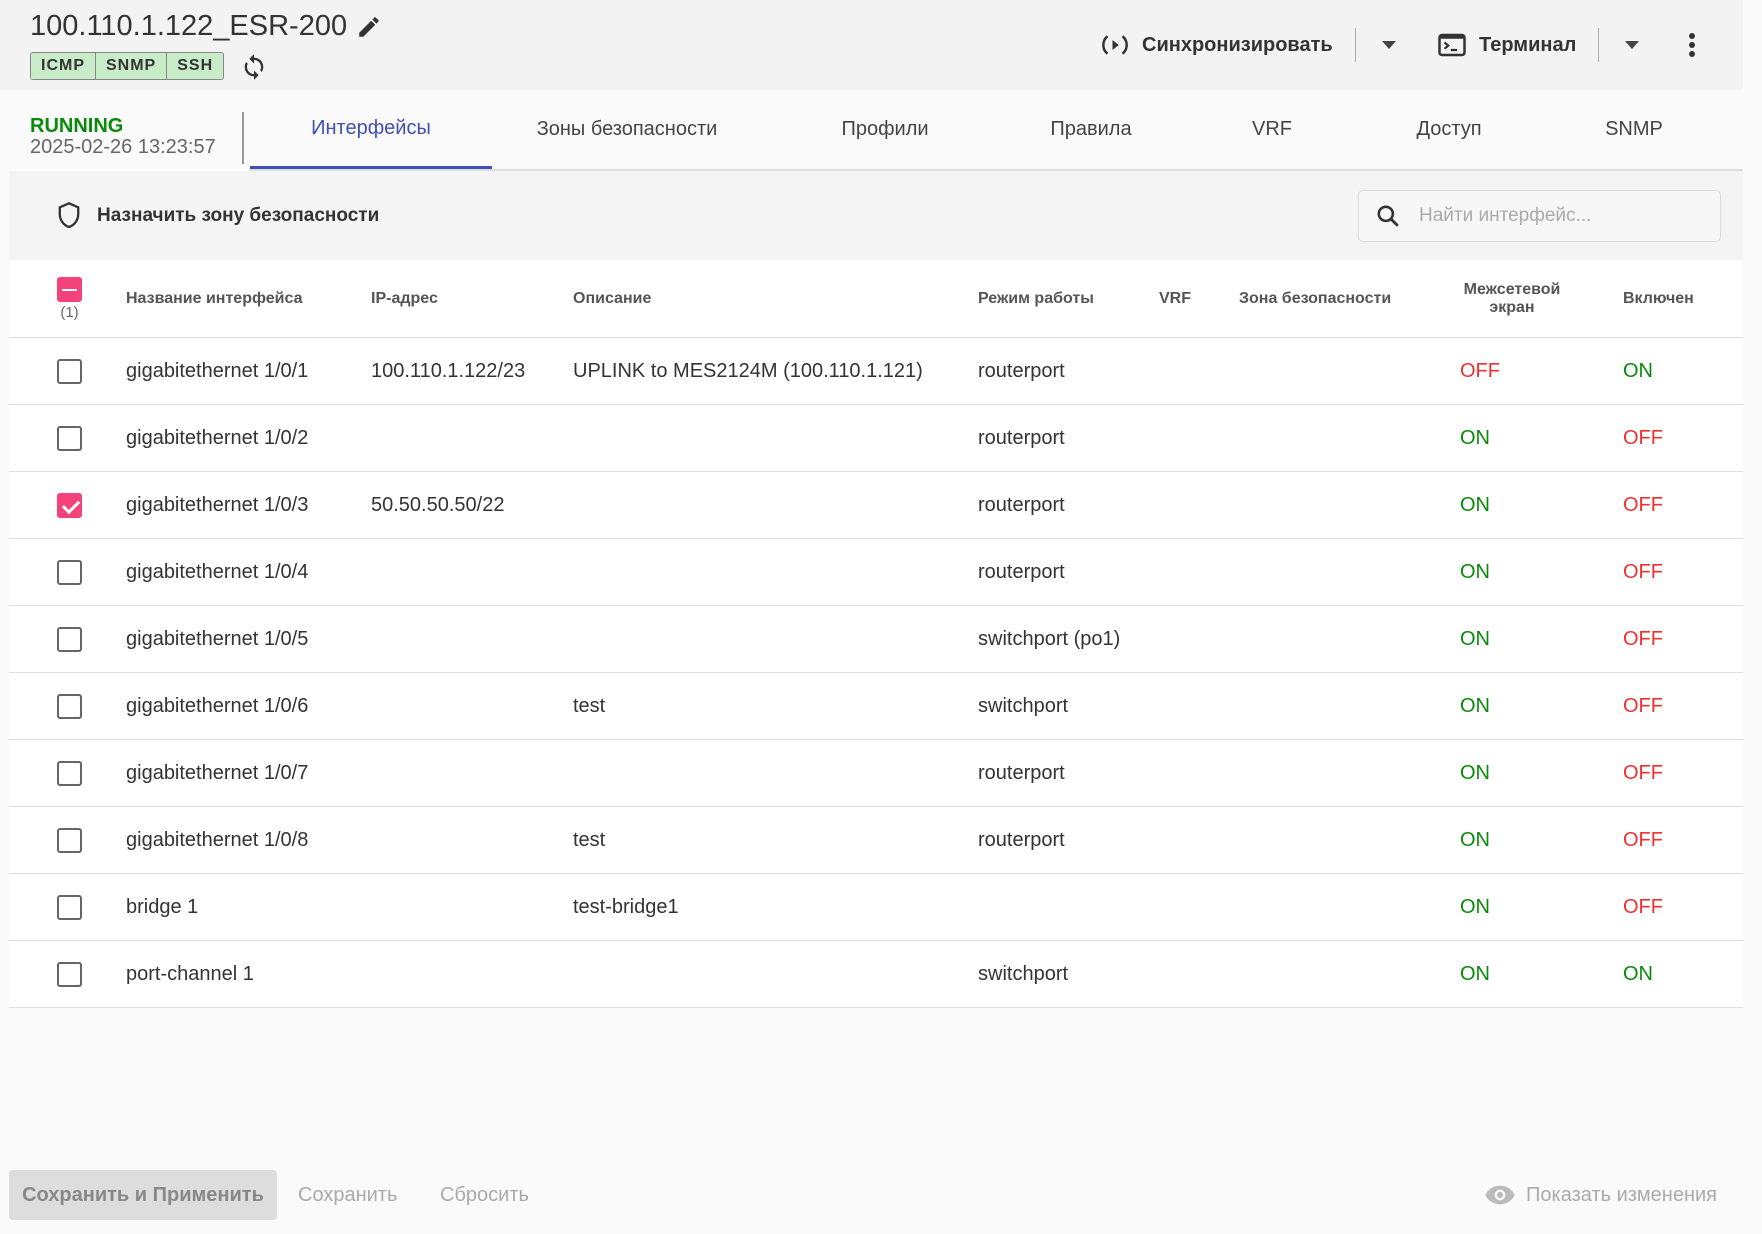 The width and height of the screenshot is (1762, 1234). I want to click on search-input, so click(1559, 216).